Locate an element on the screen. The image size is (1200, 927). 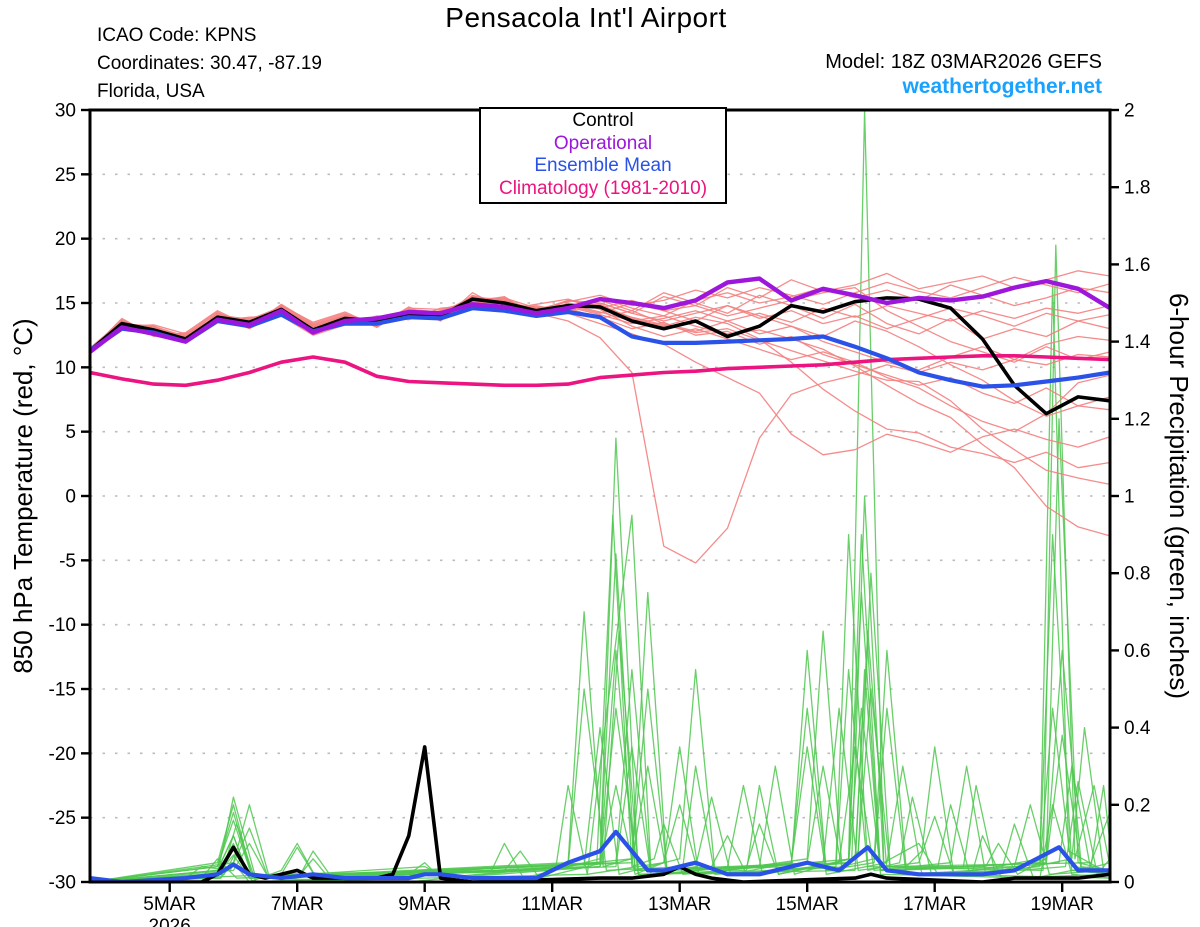
right-tick-label: 0.6 is located at coordinates (1137, 651).